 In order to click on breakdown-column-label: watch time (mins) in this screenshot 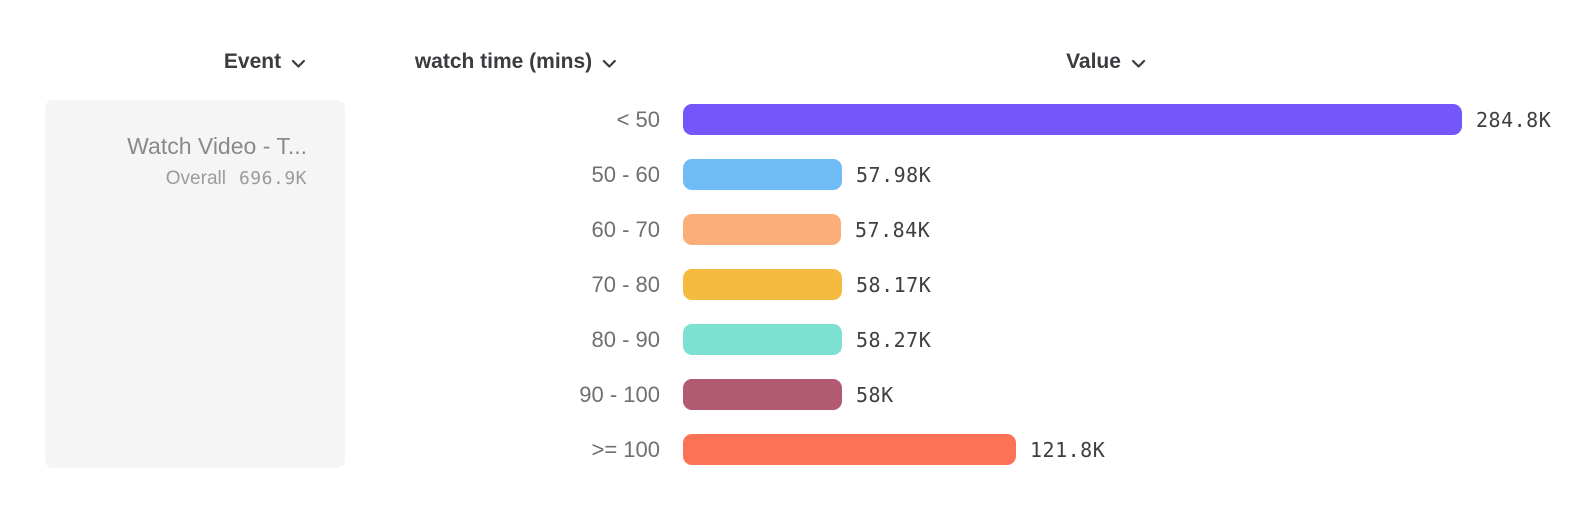, I will do `click(503, 61)`.